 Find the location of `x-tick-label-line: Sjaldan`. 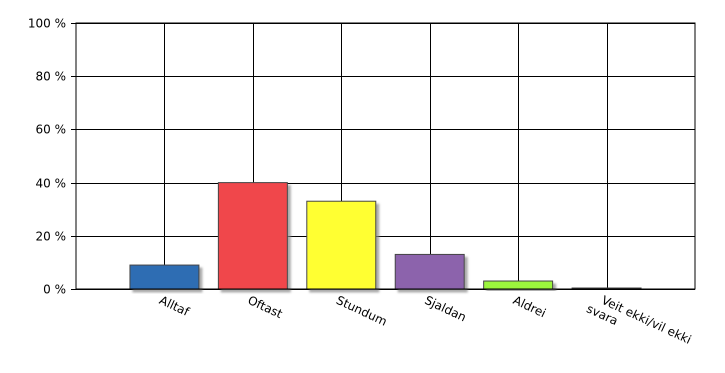

x-tick-label-line: Sjaldan is located at coordinates (445, 308).